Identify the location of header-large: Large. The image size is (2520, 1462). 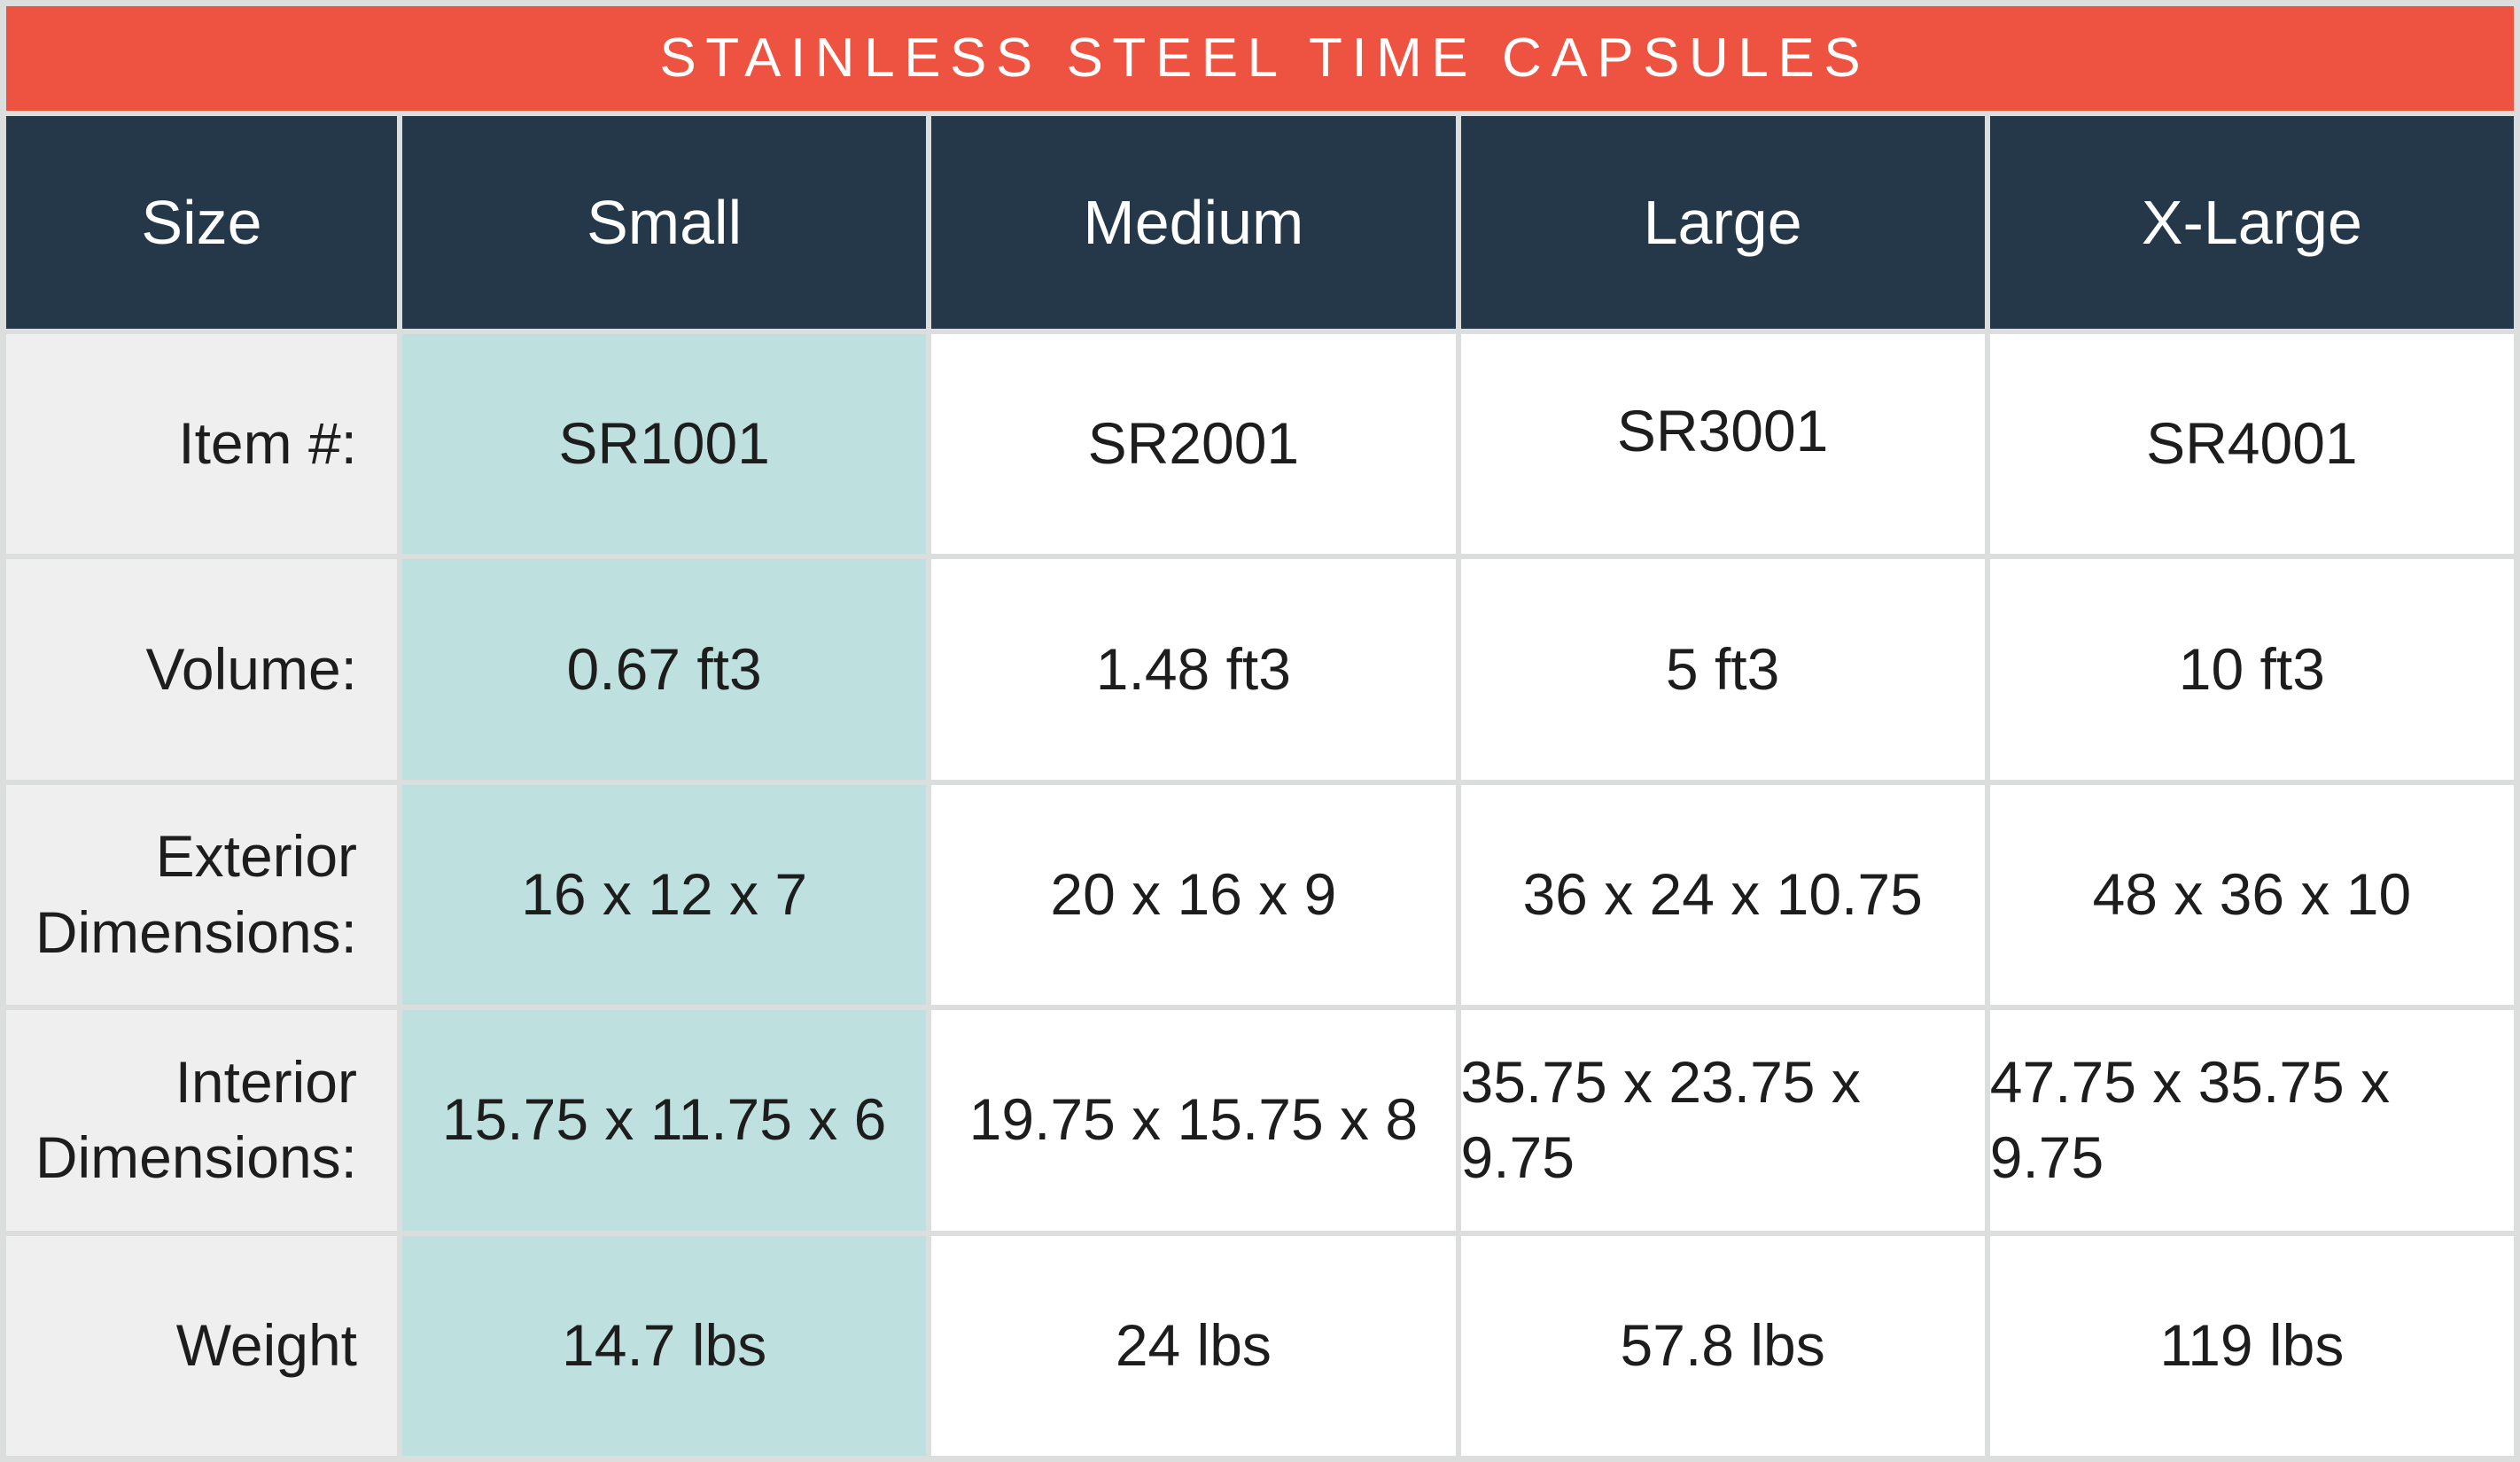
(1722, 222).